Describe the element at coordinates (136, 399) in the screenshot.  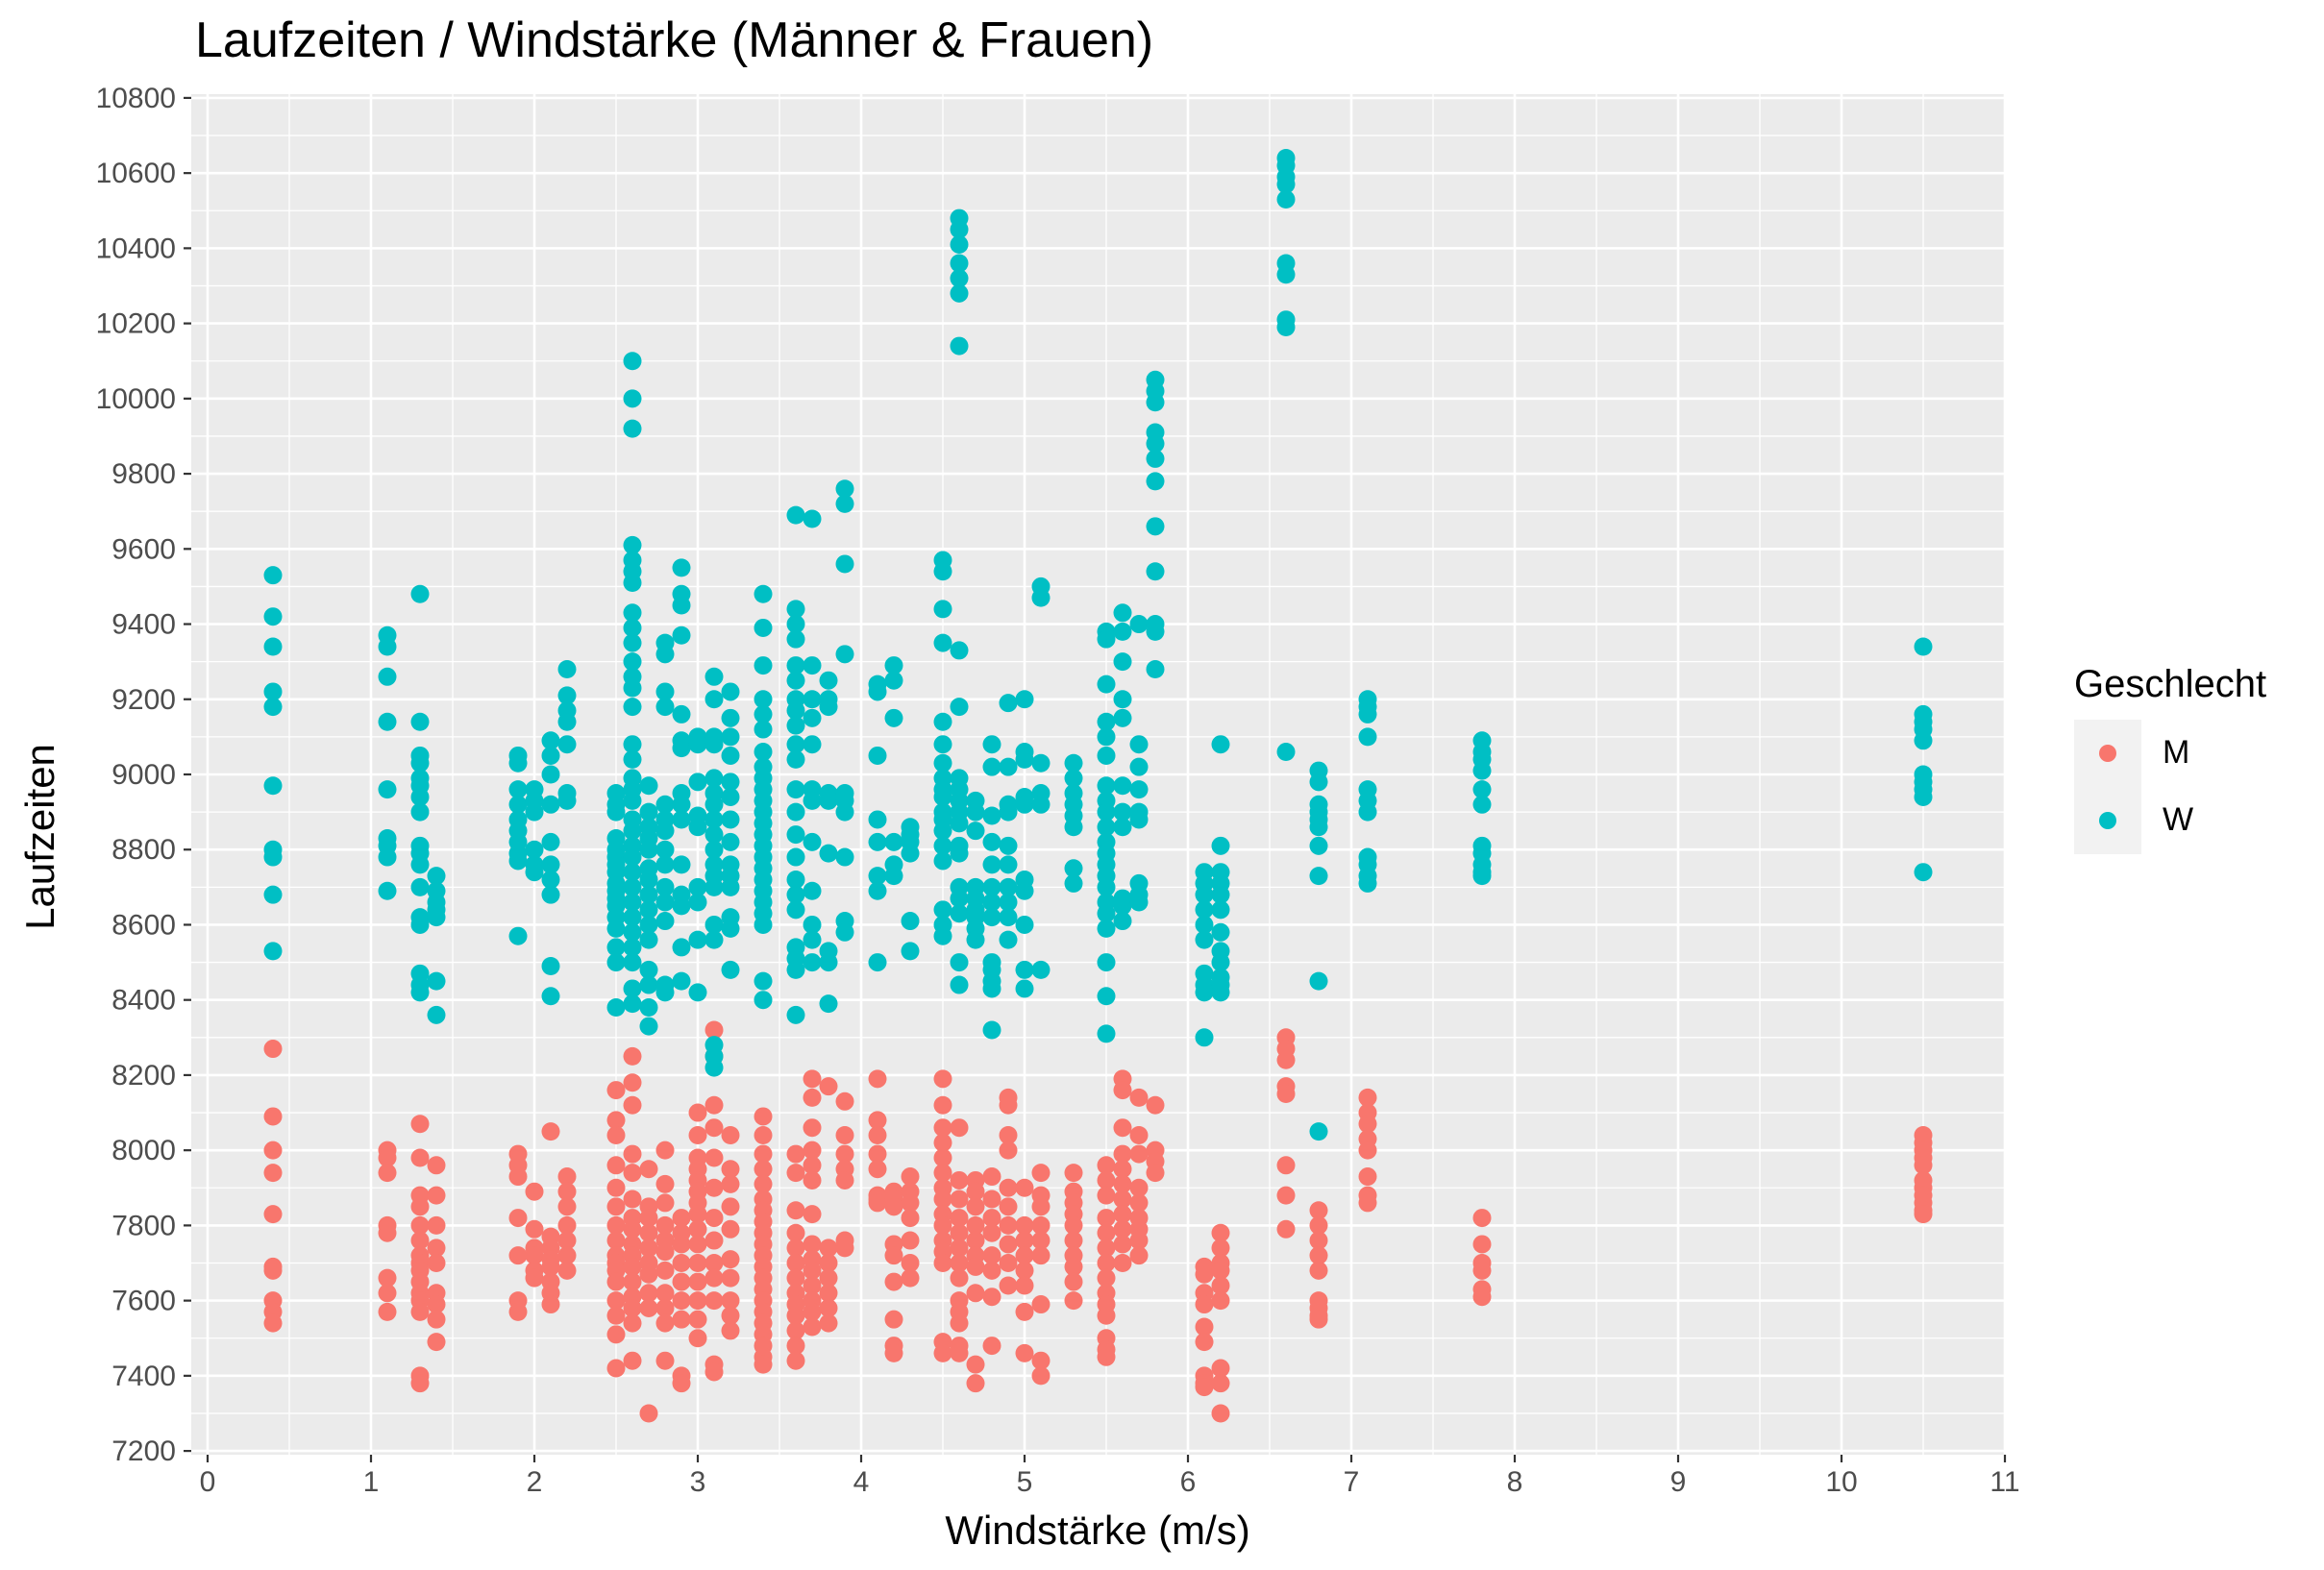
I see `y-tick-label: 10000` at that location.